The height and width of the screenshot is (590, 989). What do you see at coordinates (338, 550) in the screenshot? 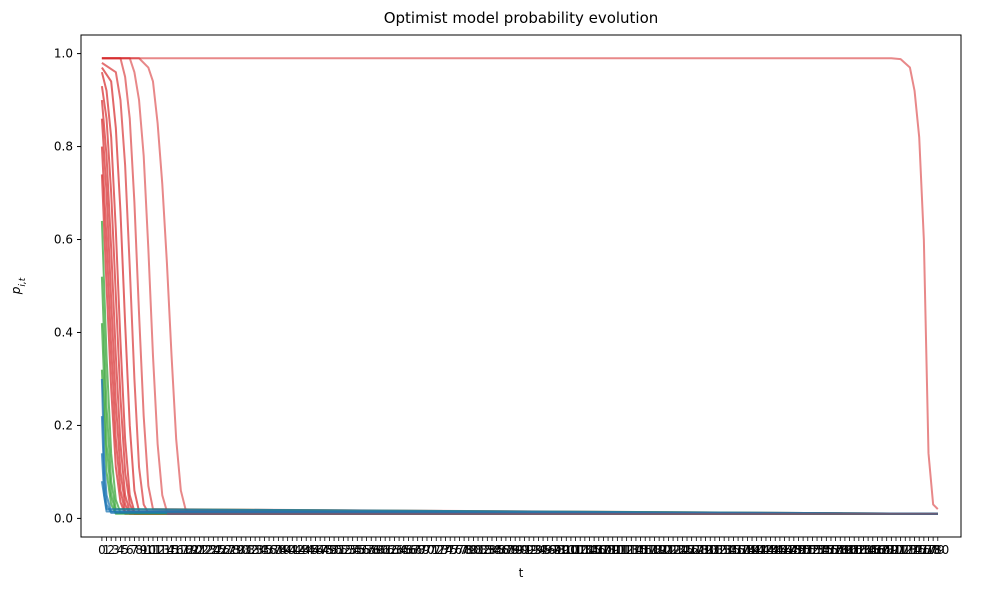
I see `x-tick-label: 51` at bounding box center [338, 550].